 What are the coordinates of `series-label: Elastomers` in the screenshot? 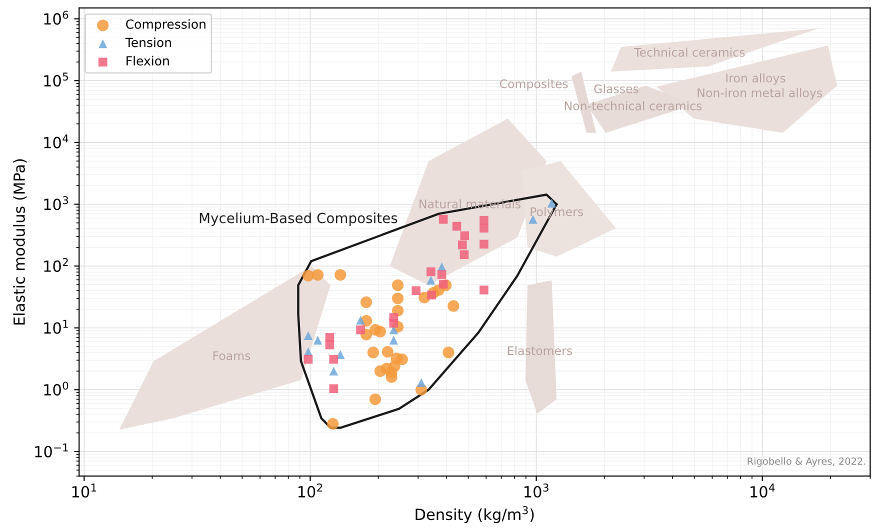 It's located at (540, 351).